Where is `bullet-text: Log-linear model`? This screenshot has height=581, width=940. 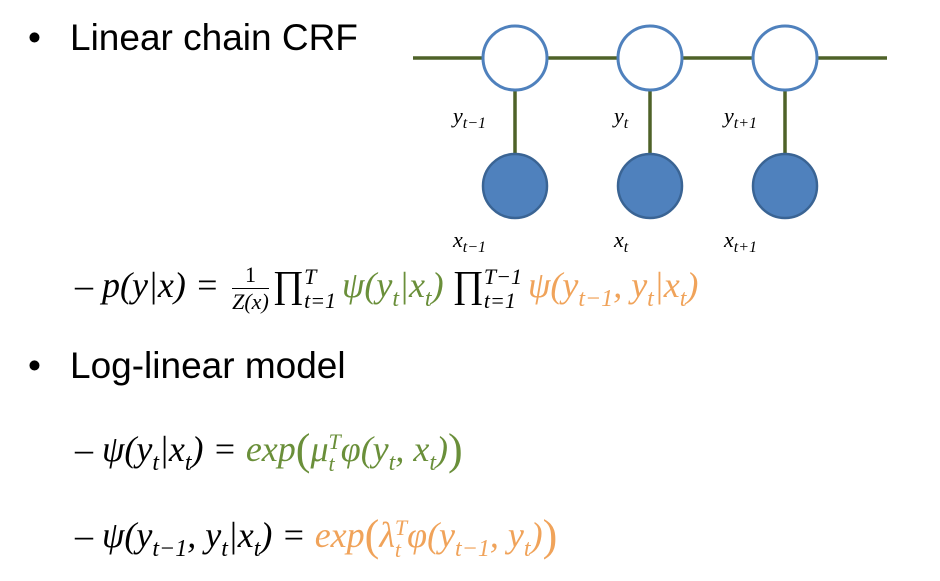 bullet-text: Log-linear model is located at coordinates (208, 365).